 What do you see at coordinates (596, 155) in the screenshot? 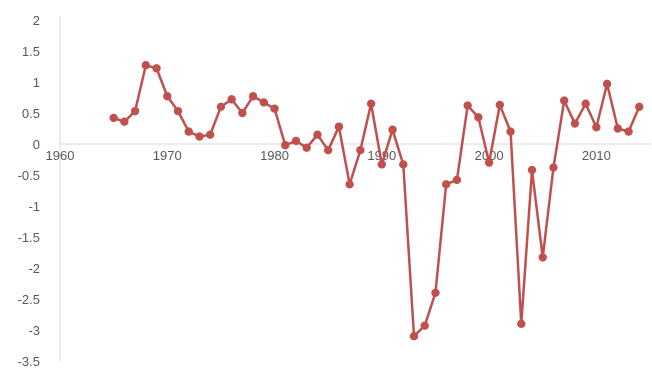
I see `x-tick-label: 2010` at bounding box center [596, 155].